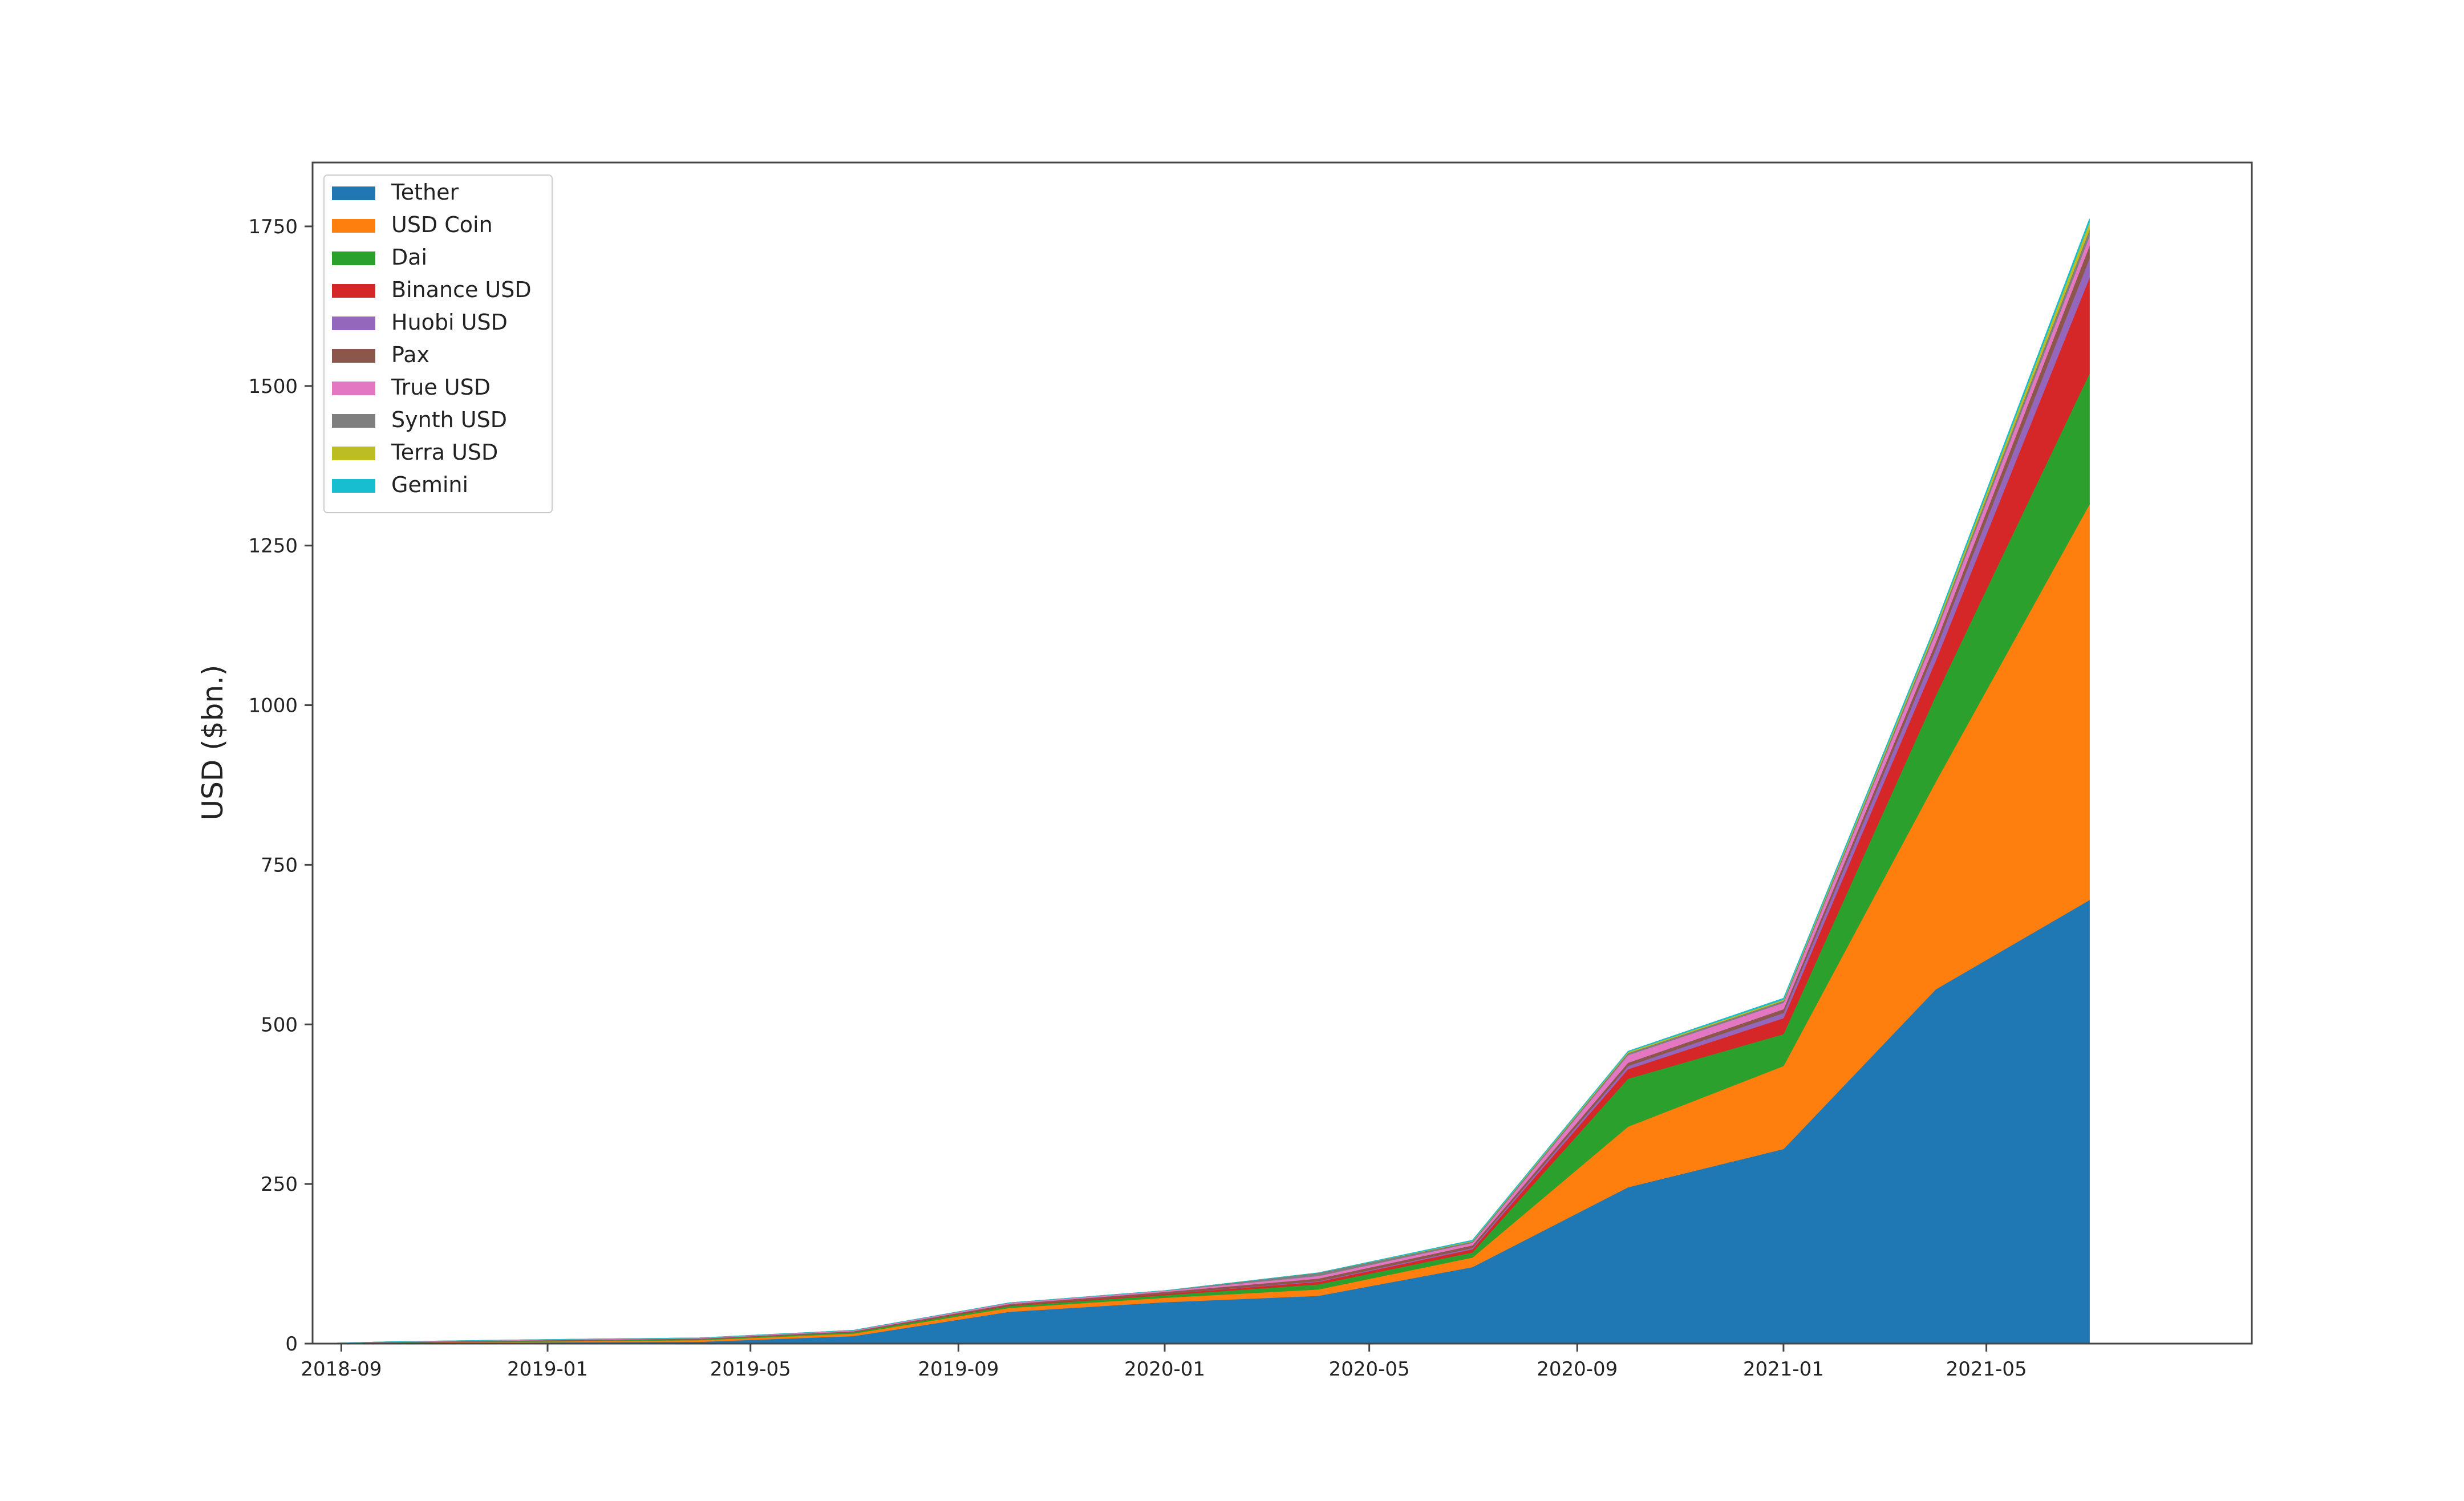  Describe the element at coordinates (279, 1184) in the screenshot. I see `y-tick-label: 250` at that location.